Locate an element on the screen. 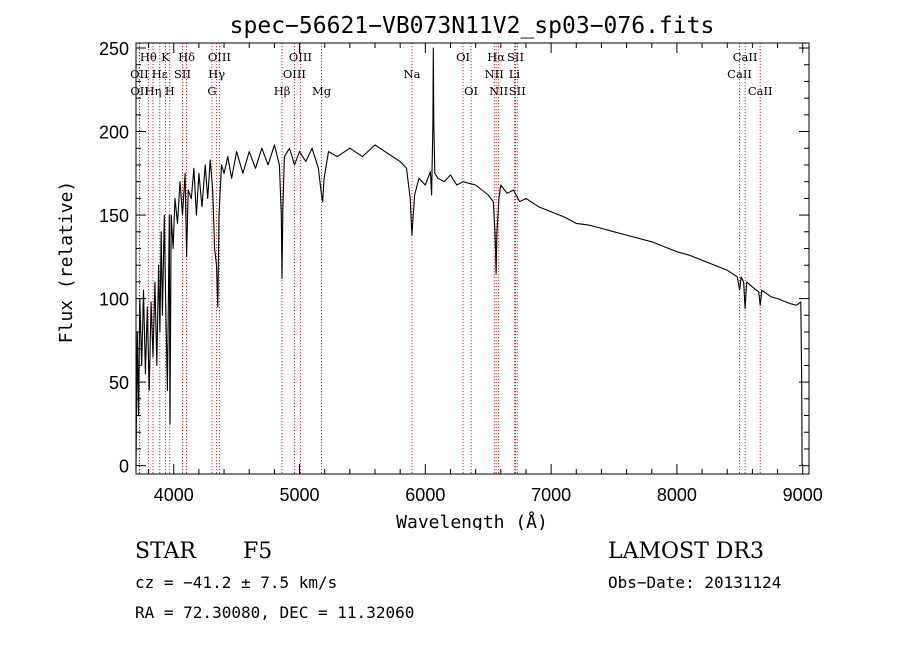 The image size is (900, 649). spectral-line-label: K is located at coordinates (165, 57).